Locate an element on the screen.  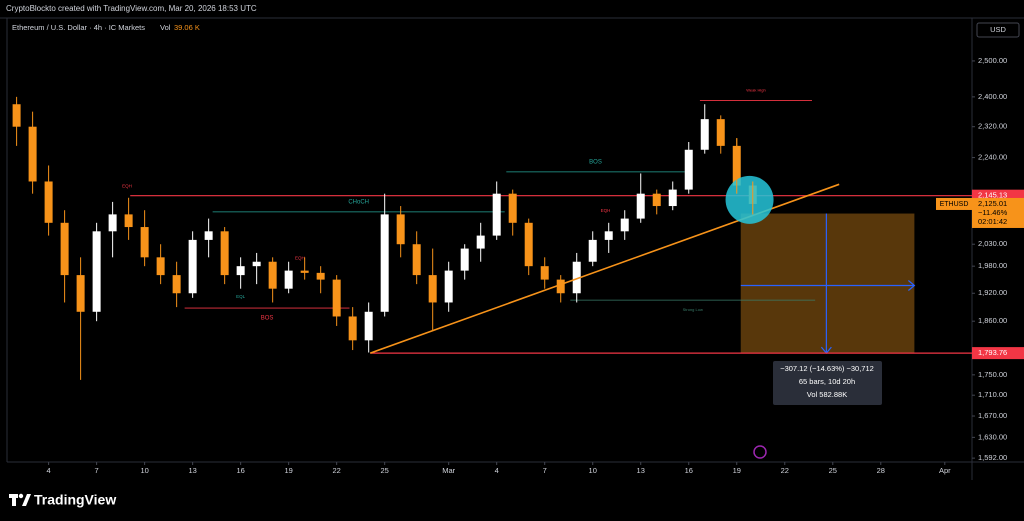
logo-stem is located at coordinates (14, 500).